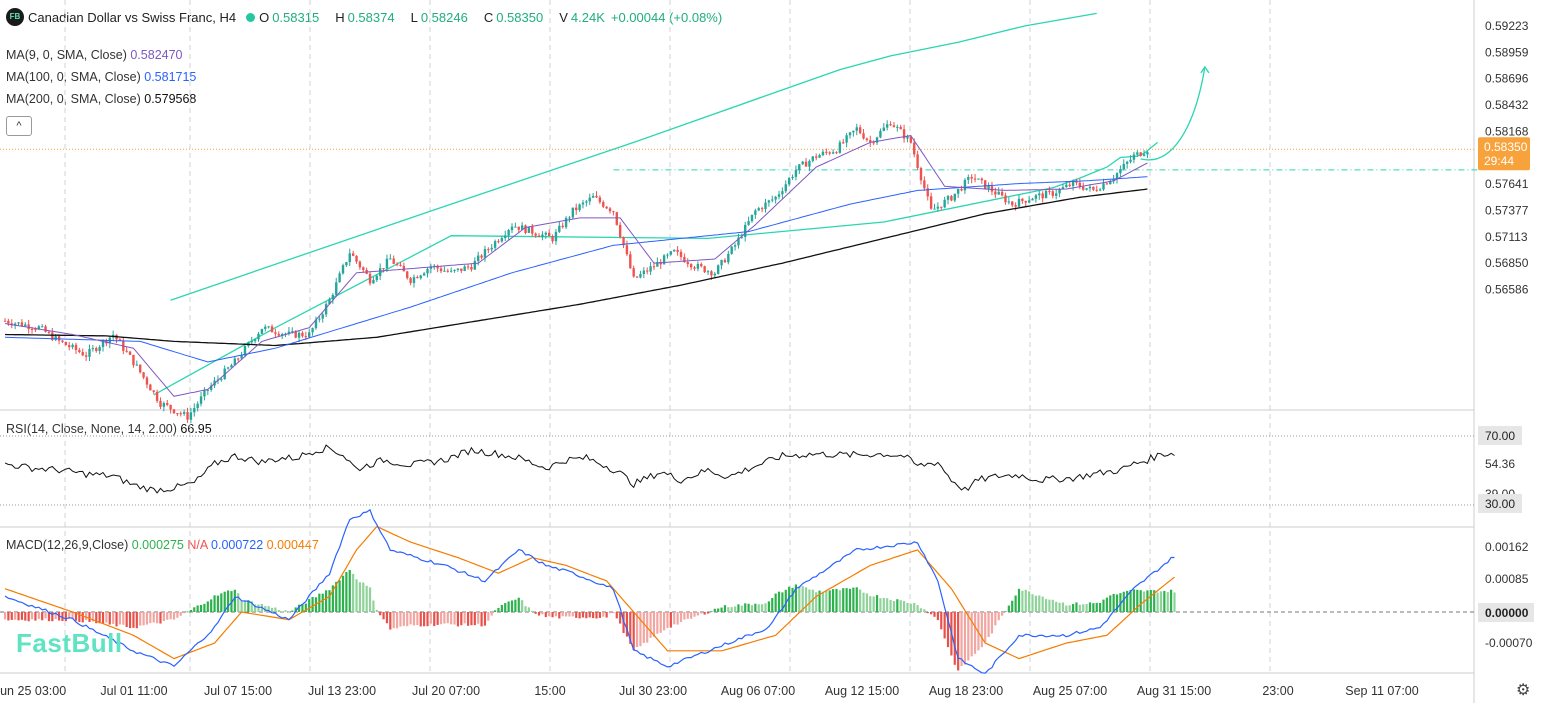 This screenshot has height=703, width=1542. I want to click on collapse-legend-button: ^, so click(19, 126).